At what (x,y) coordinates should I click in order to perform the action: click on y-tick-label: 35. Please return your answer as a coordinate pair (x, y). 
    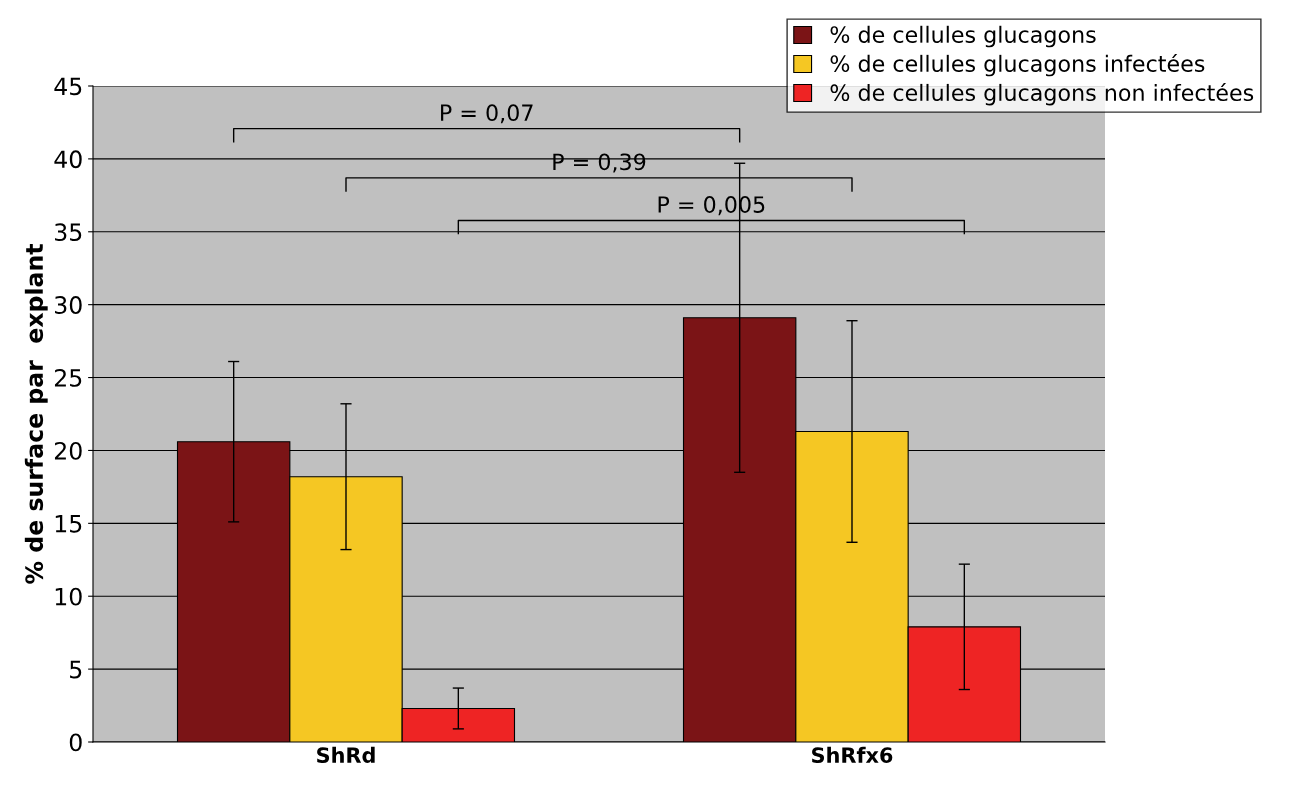
    Looking at the image, I should click on (68, 232).